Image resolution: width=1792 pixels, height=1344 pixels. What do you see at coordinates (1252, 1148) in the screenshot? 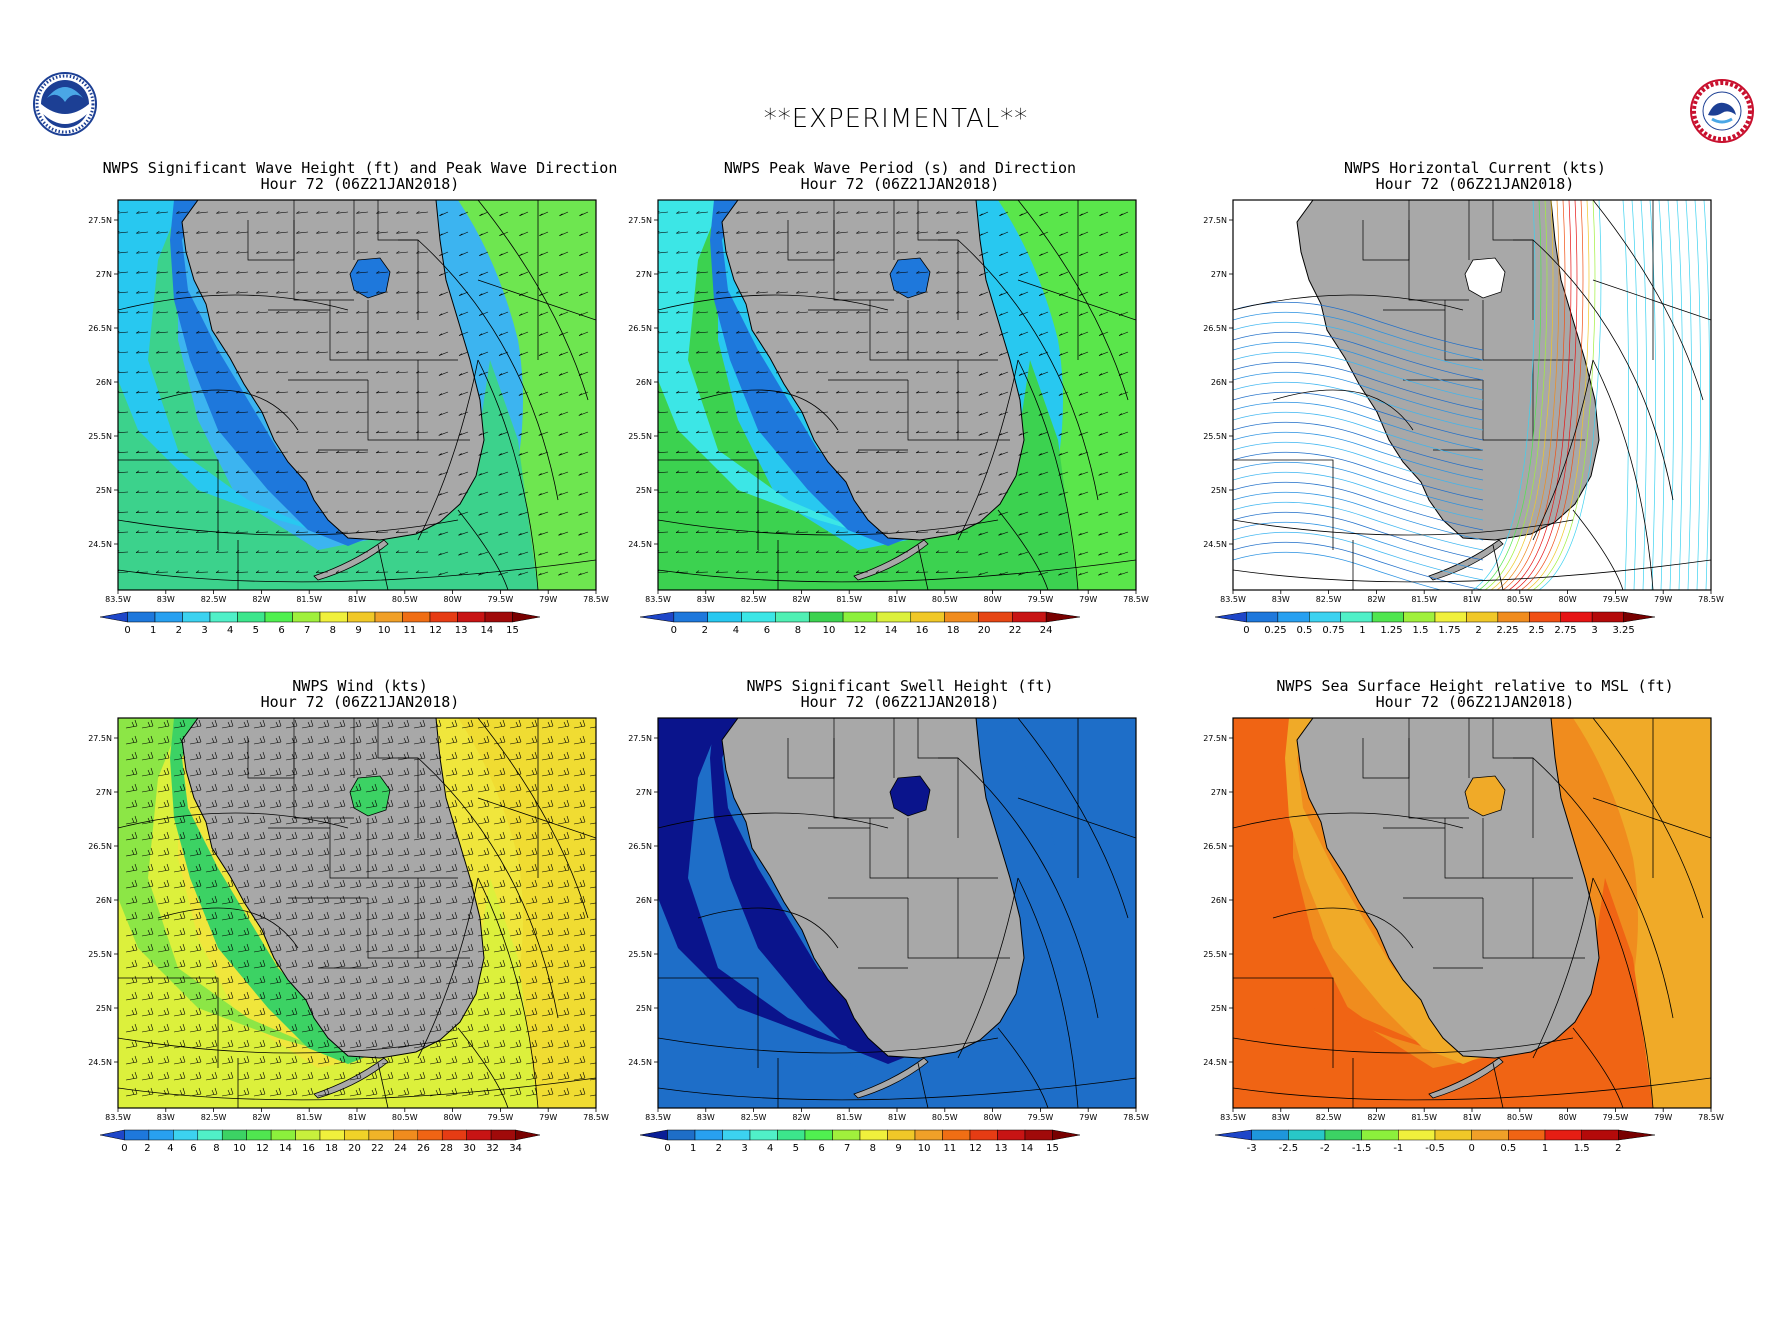
I see `colorbar-label: -3` at bounding box center [1252, 1148].